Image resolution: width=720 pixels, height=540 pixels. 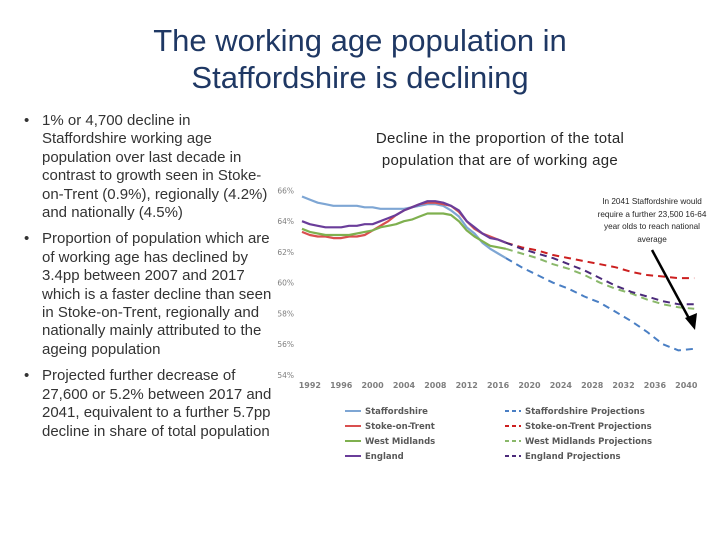 What do you see at coordinates (400, 442) in the screenshot?
I see `legend-label: West Midlands` at bounding box center [400, 442].